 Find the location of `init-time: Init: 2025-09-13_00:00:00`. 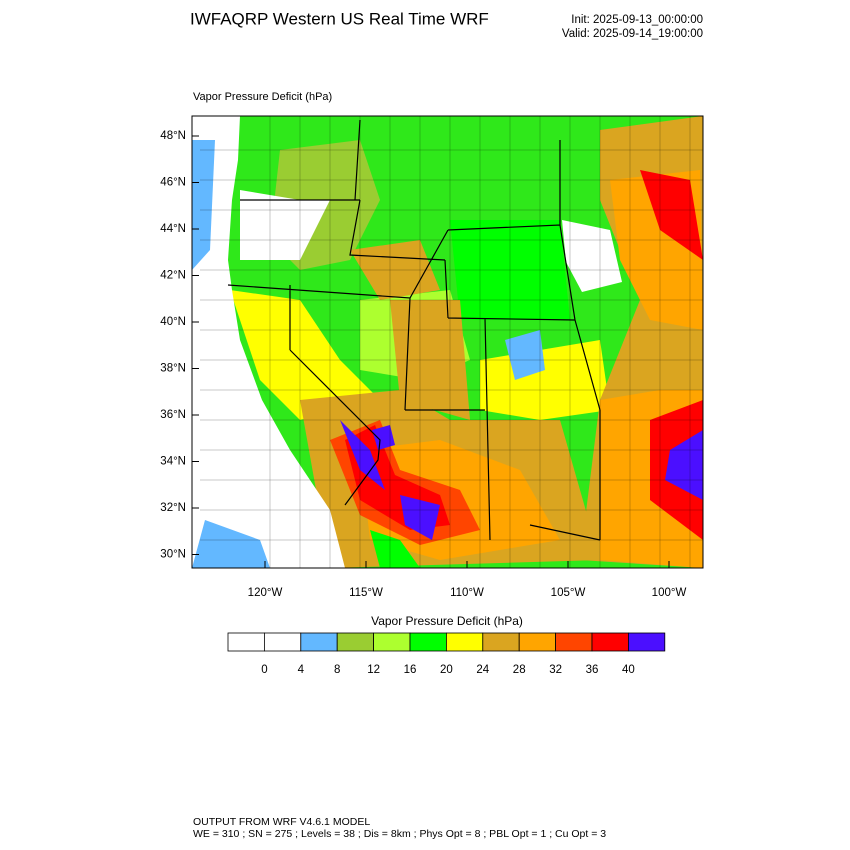

init-time: Init: 2025-09-13_00:00:00 is located at coordinates (637, 20).